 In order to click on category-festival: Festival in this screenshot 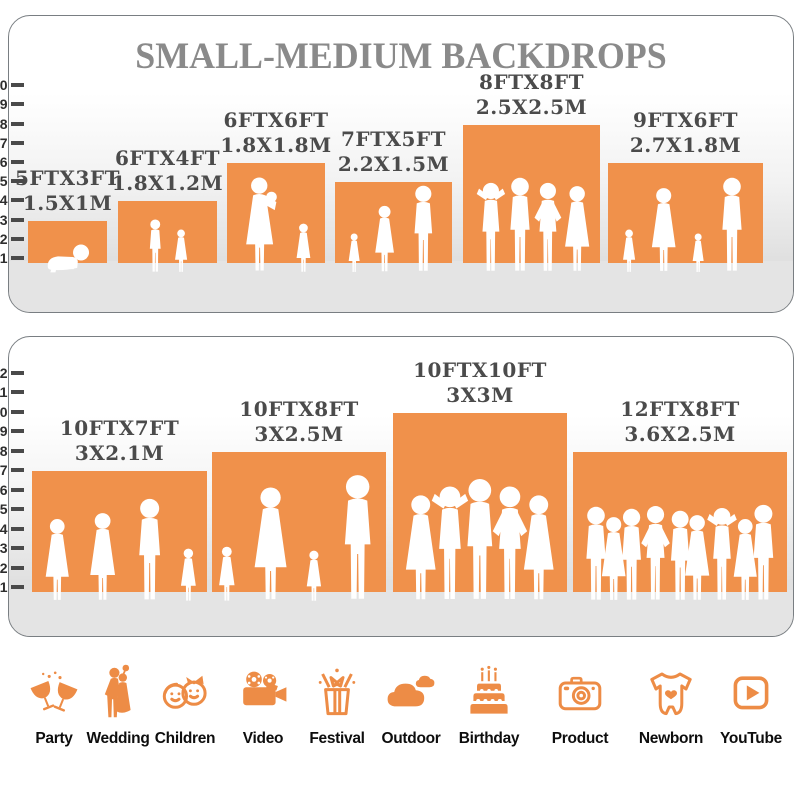, I will do `click(337, 705)`.